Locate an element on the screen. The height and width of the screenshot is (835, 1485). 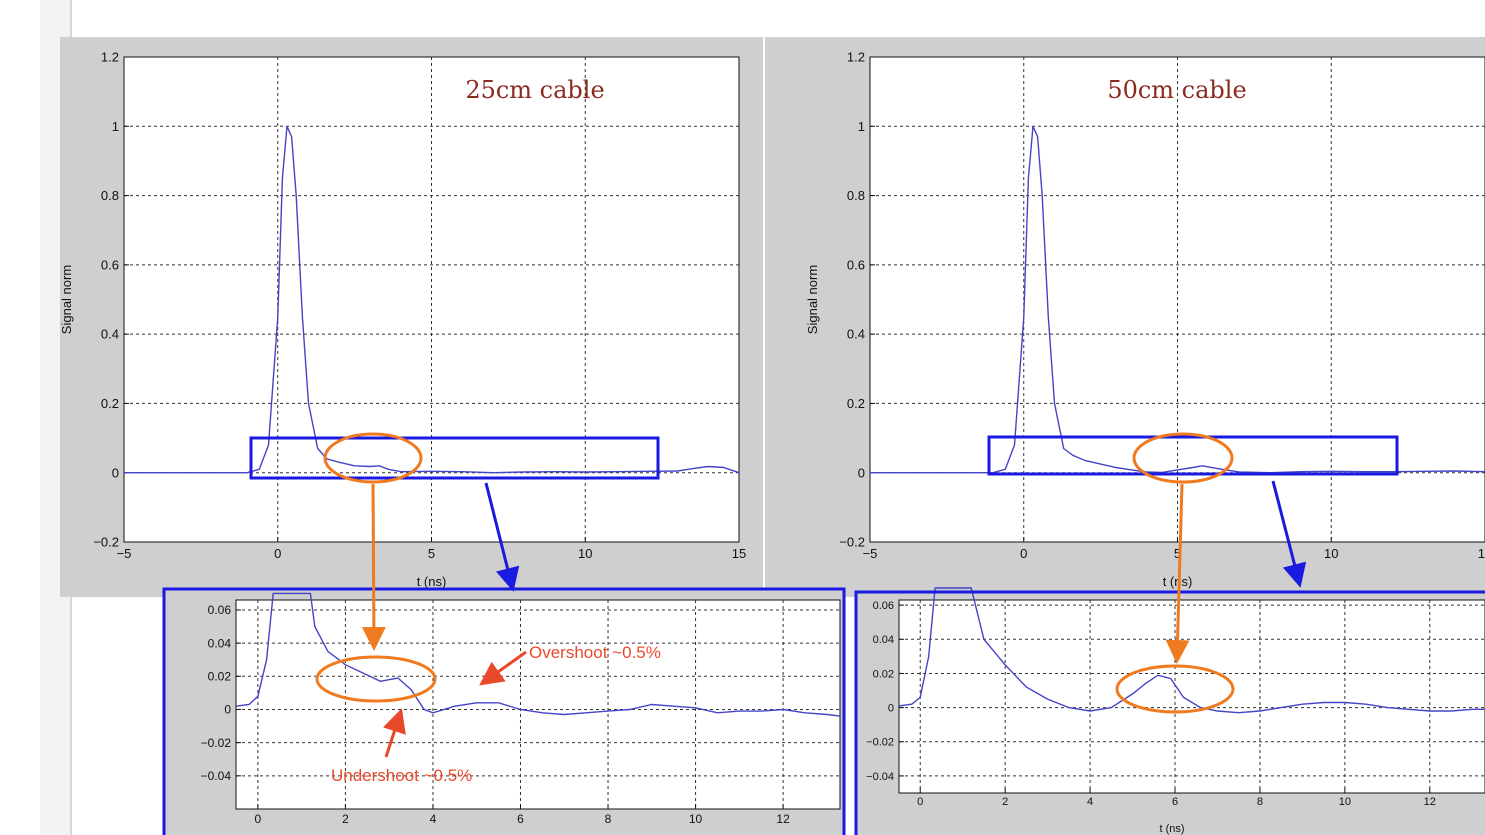
zoom-region-box-left is located at coordinates (454, 458).